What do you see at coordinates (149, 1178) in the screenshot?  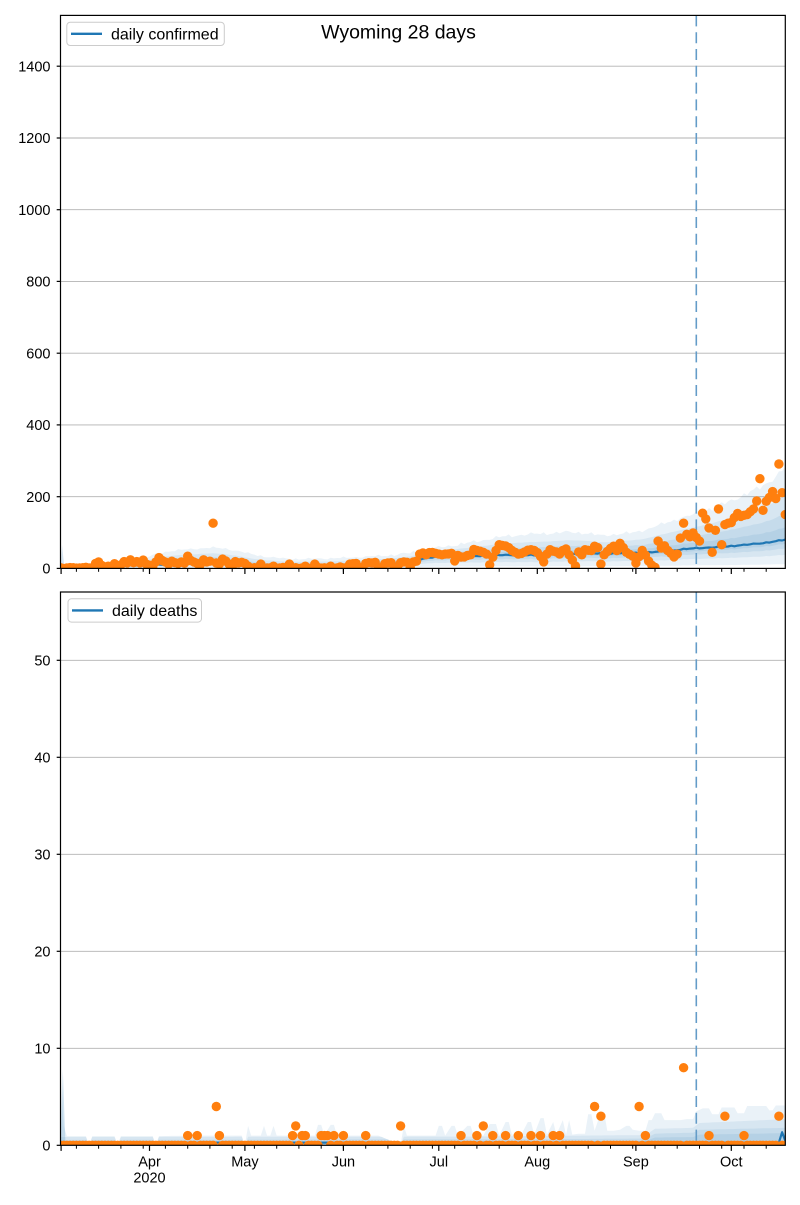 I see `svg-text: 2020` at bounding box center [149, 1178].